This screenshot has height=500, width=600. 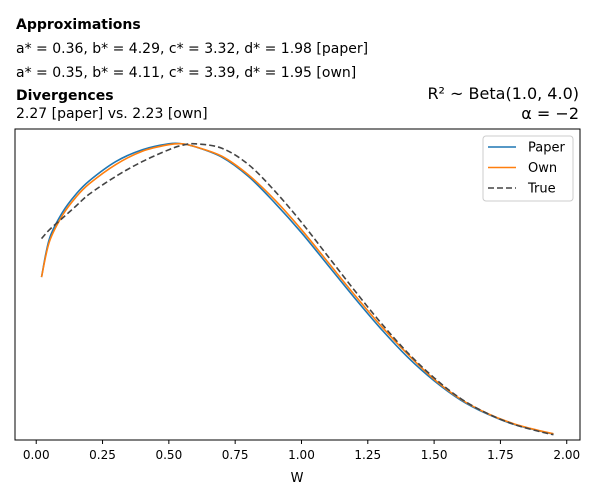 What do you see at coordinates (102, 455) in the screenshot?
I see `x-tick-label: 0.25` at bounding box center [102, 455].